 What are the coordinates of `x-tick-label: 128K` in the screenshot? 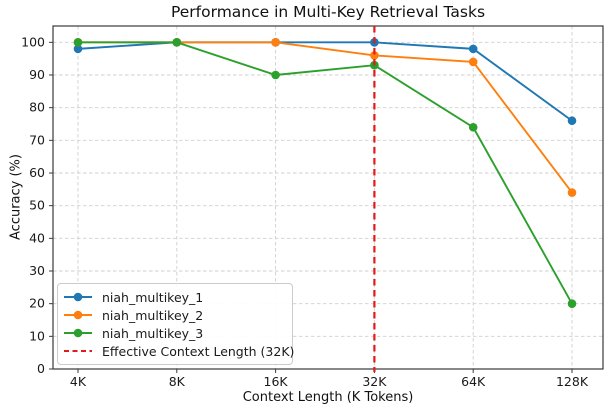 It's located at (572, 381).